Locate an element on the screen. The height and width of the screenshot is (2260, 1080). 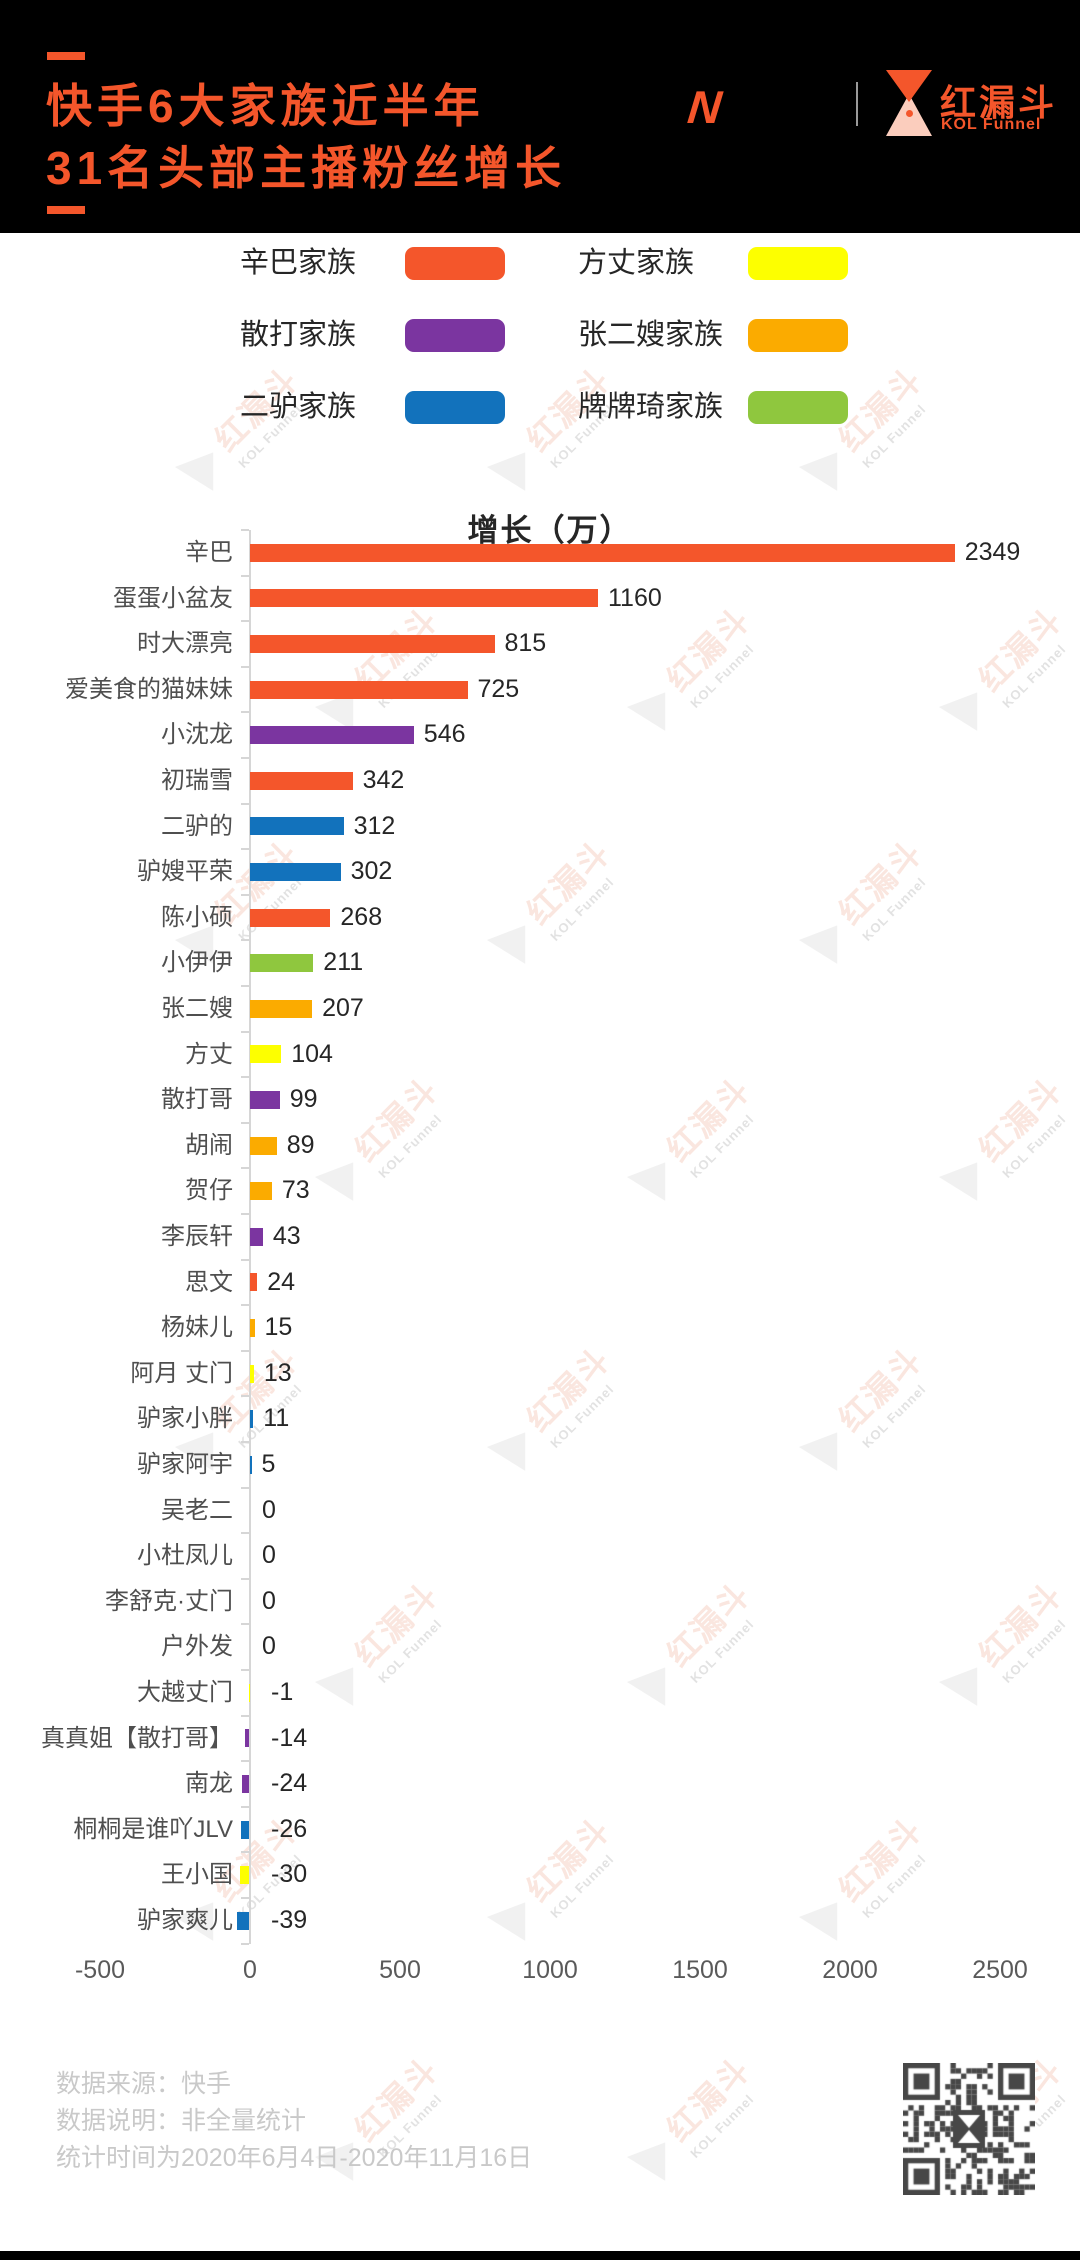
bar-category-label: 吴老二 is located at coordinates (197, 1510).